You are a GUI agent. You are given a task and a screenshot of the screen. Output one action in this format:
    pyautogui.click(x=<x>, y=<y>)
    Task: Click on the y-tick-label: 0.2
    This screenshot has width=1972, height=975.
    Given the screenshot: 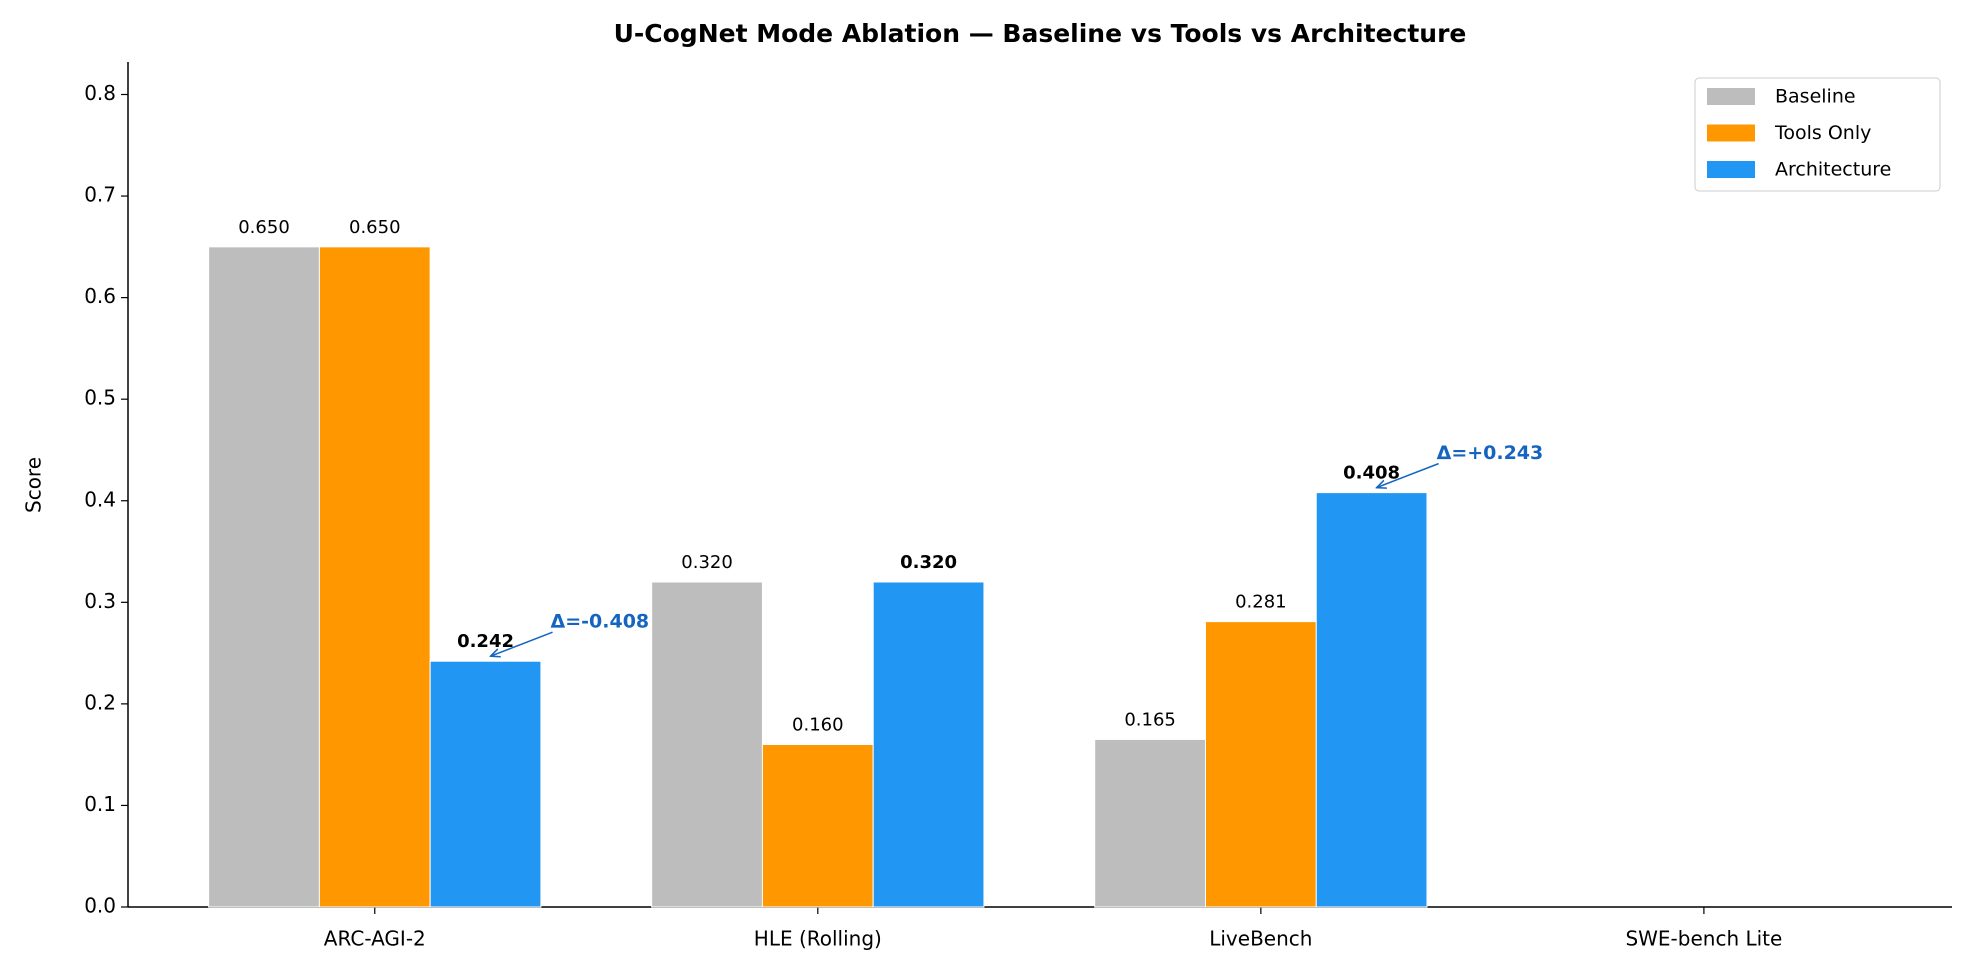 What is the action you would take?
    pyautogui.click(x=100, y=702)
    